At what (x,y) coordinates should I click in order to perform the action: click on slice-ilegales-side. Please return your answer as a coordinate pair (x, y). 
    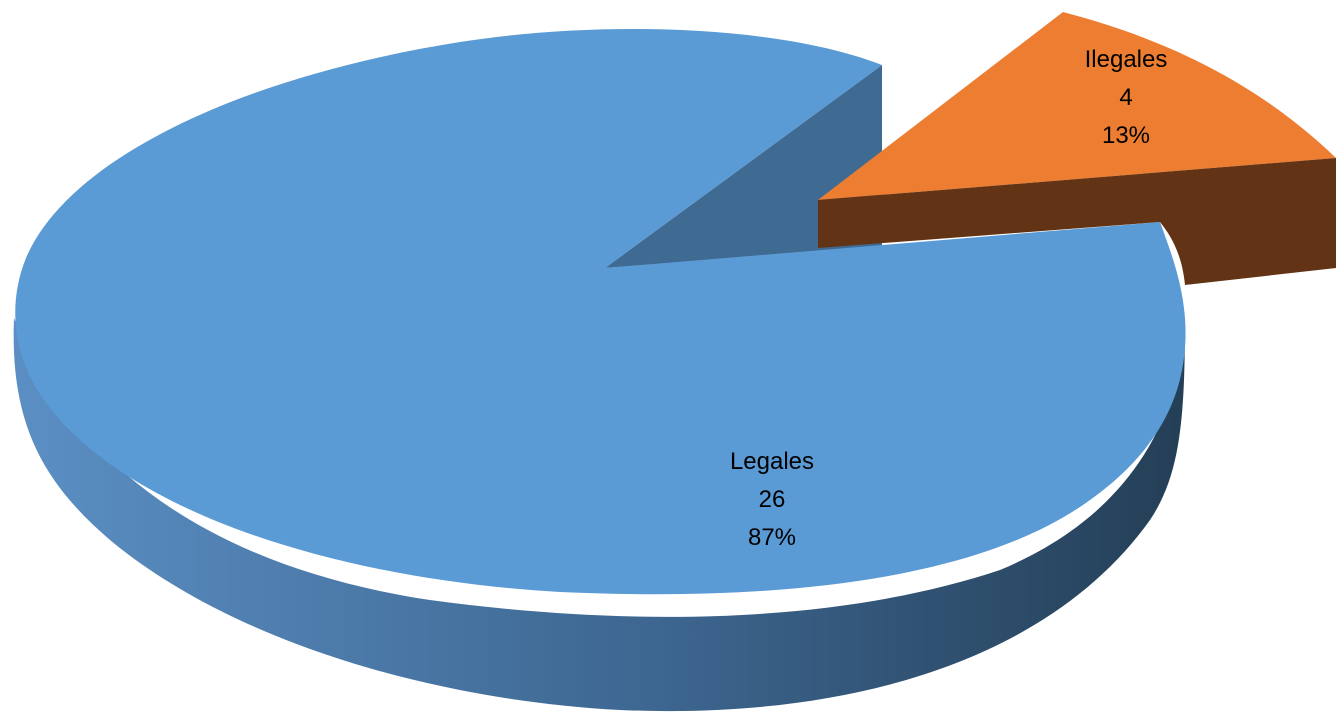
    Looking at the image, I should click on (1077, 221).